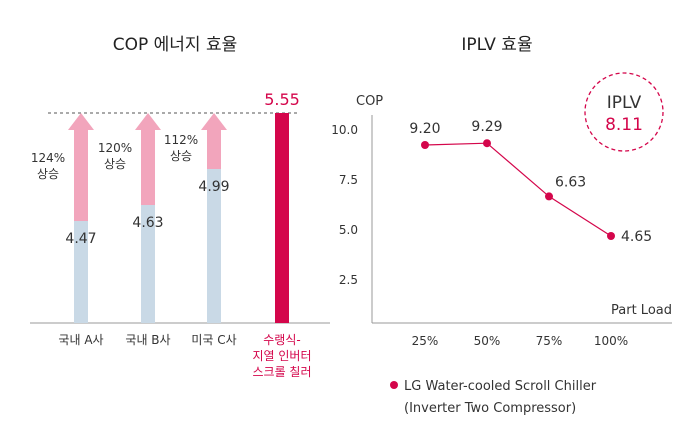 The height and width of the screenshot is (444, 697). Describe the element at coordinates (424, 129) in the screenshot. I see `data-label: 9.20` at that location.